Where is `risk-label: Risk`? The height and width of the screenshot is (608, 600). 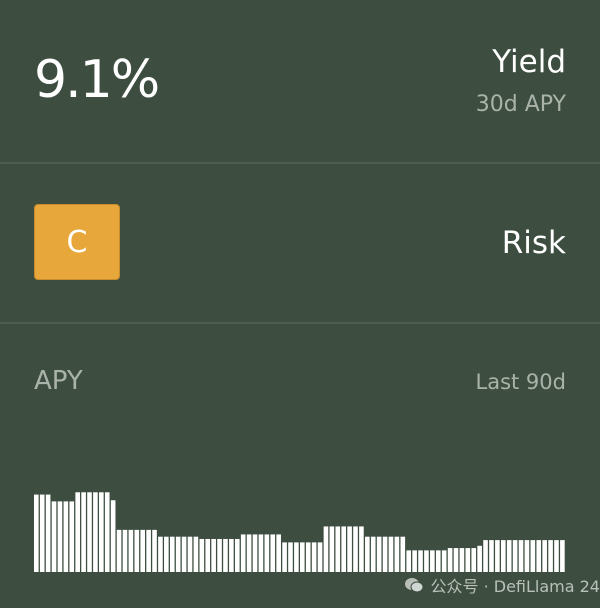 risk-label: Risk is located at coordinates (533, 243).